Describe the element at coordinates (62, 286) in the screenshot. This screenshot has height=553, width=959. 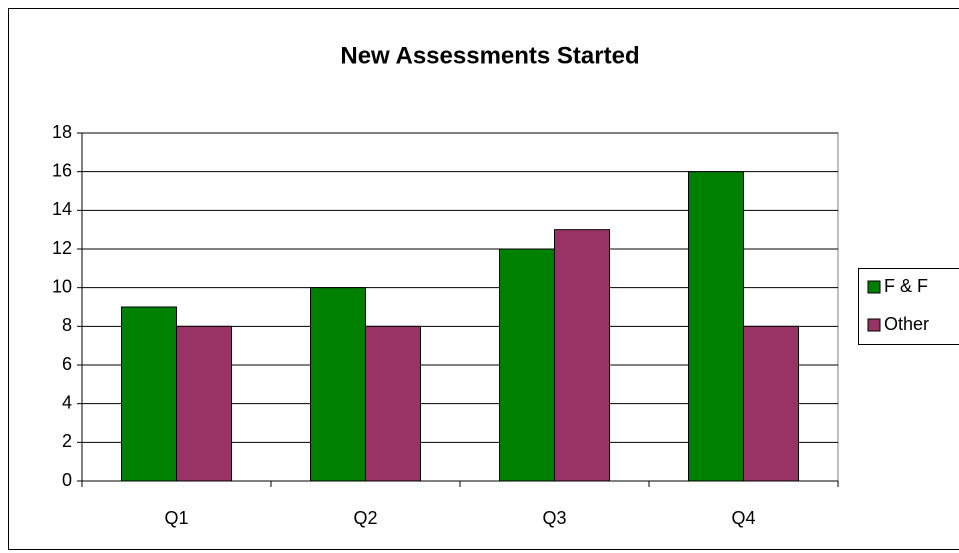
I see `y-tick-label: 10` at that location.